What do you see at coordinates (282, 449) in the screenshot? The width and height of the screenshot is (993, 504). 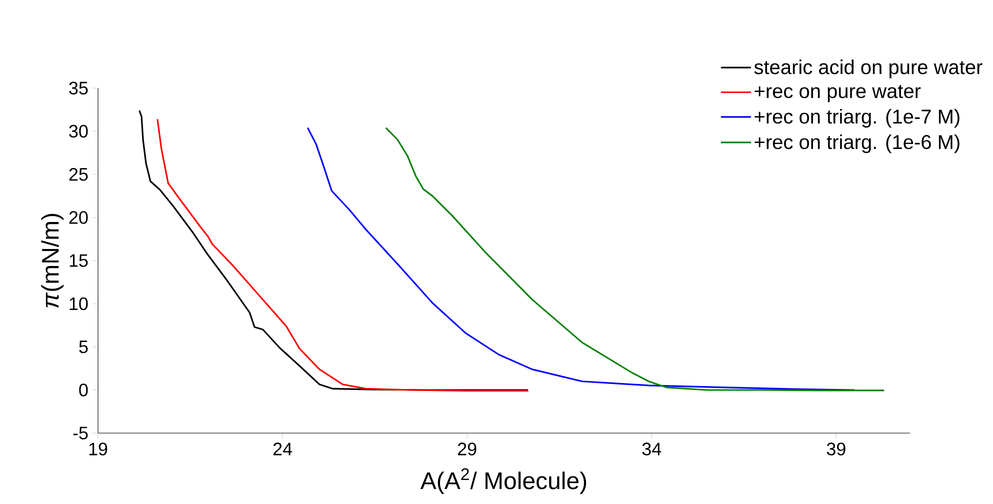 I see `x-tick-label: 24` at bounding box center [282, 449].